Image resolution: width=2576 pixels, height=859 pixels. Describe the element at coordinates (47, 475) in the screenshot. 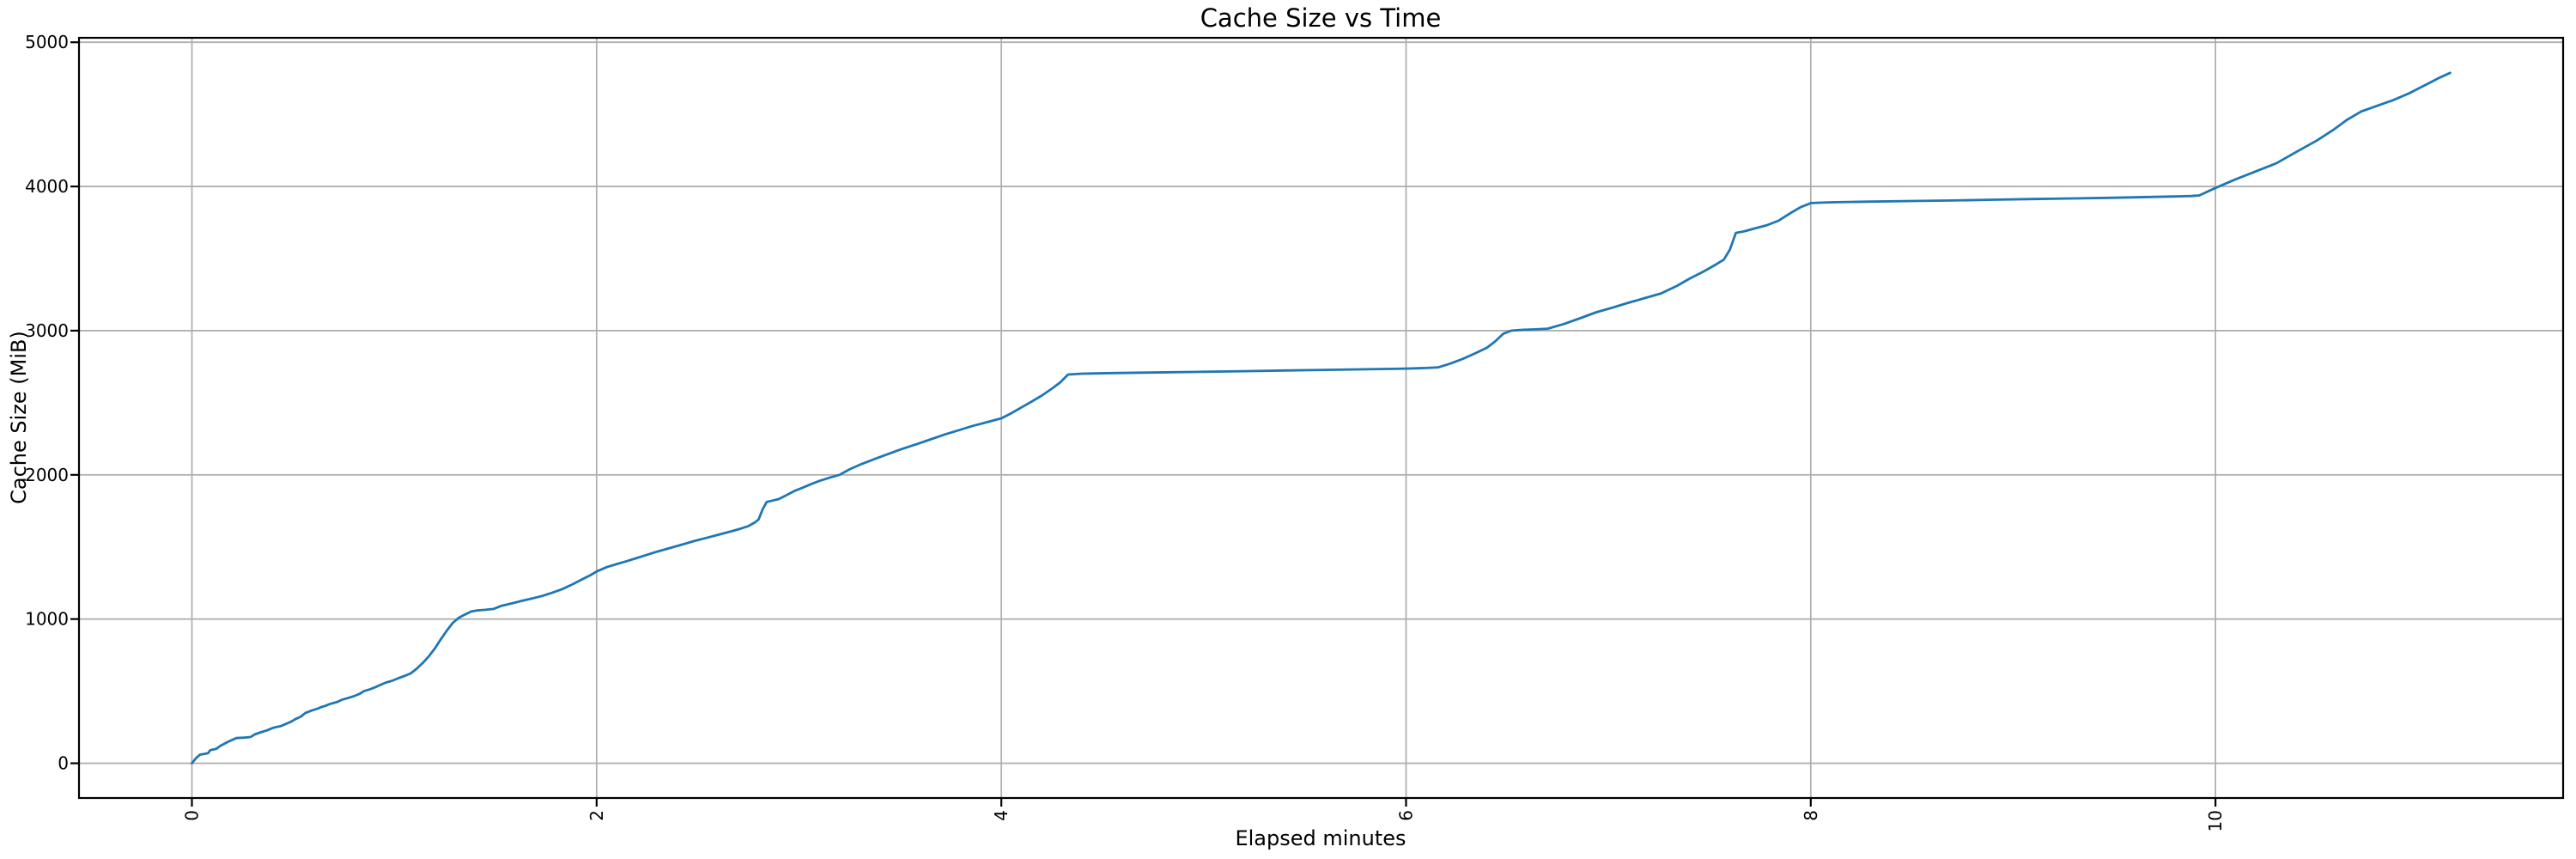

I see `y-tick-label: 2000` at that location.